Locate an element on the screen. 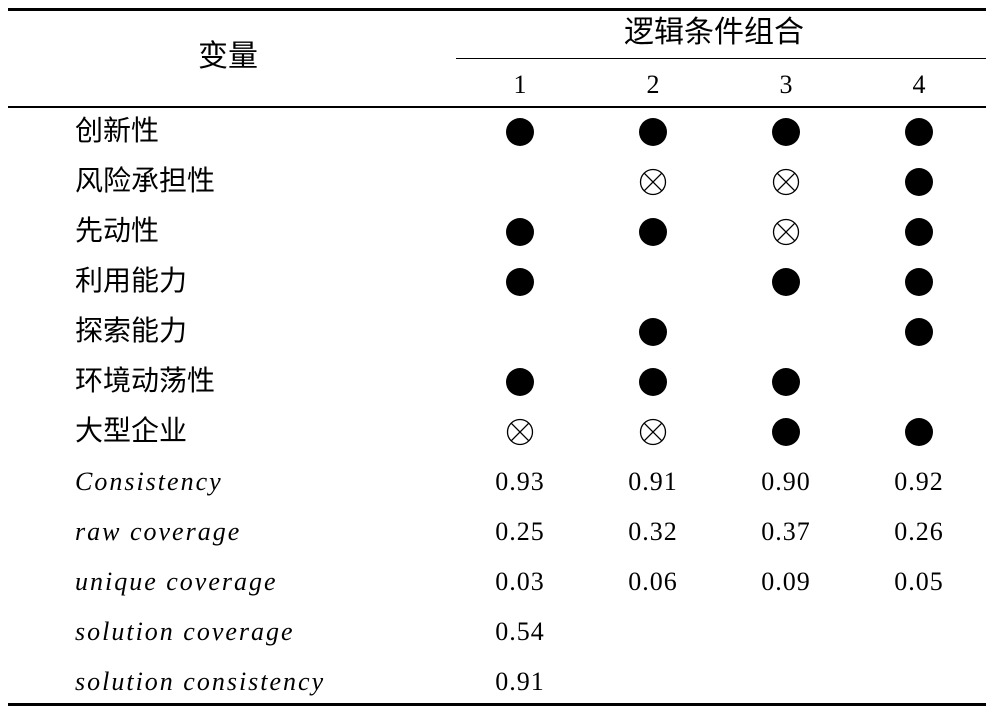  column-number-1: 1 is located at coordinates (520, 84).